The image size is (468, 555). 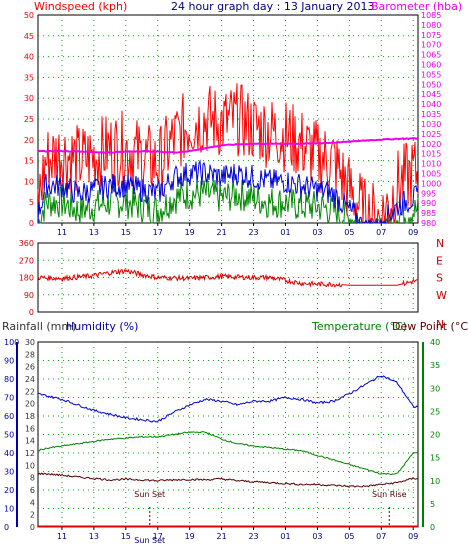 I want to click on rainfall-y-tick: 10, so click(x=30, y=465).